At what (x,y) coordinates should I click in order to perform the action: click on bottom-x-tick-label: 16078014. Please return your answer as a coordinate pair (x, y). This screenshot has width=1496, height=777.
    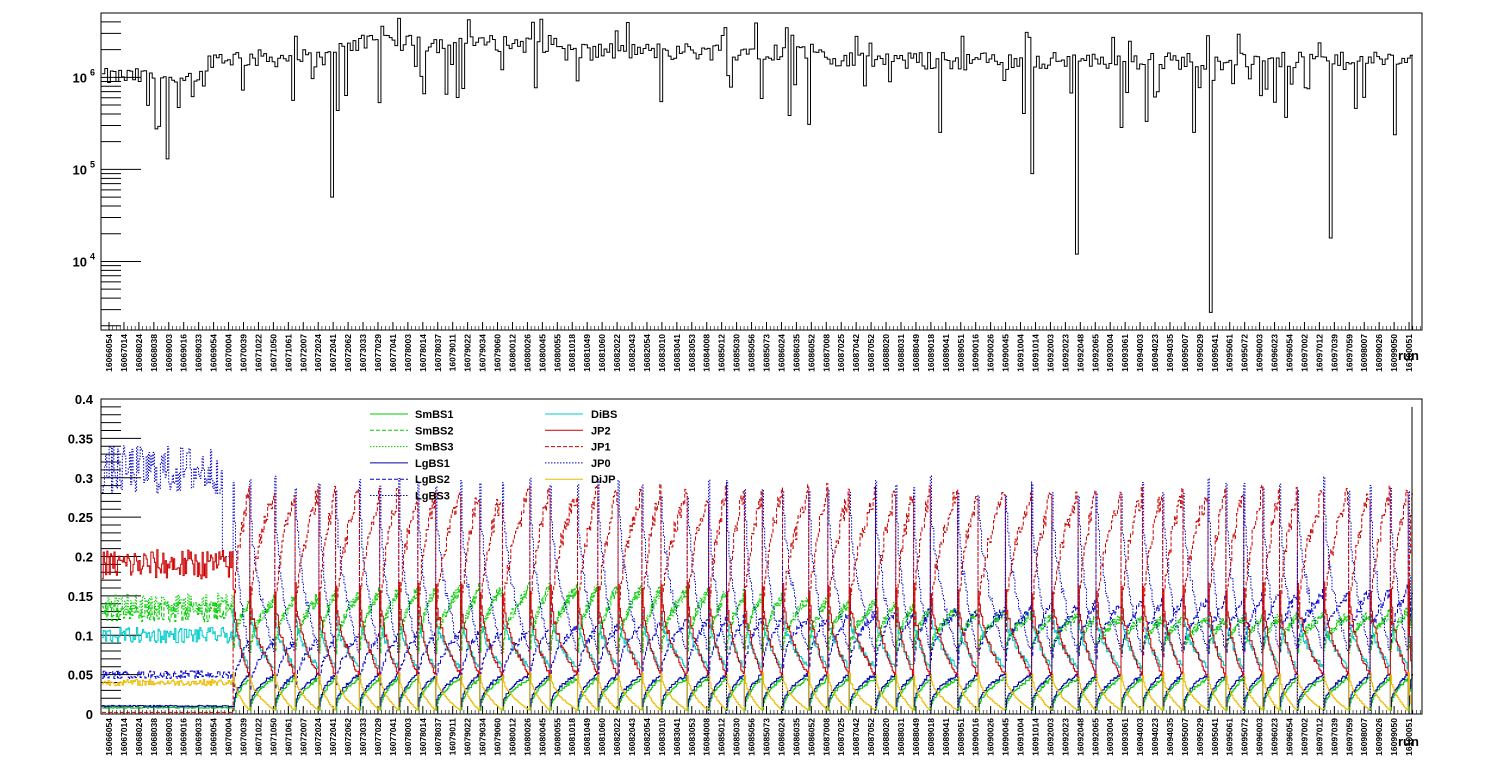
    Looking at the image, I should click on (423, 737).